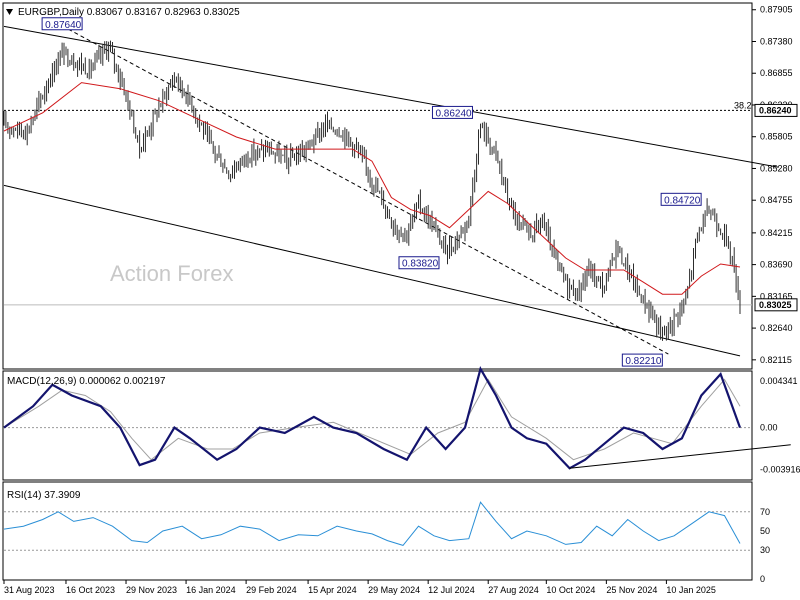 The width and height of the screenshot is (800, 600). What do you see at coordinates (765, 550) in the screenshot?
I see `rsi-y-tick-label: 30` at bounding box center [765, 550].